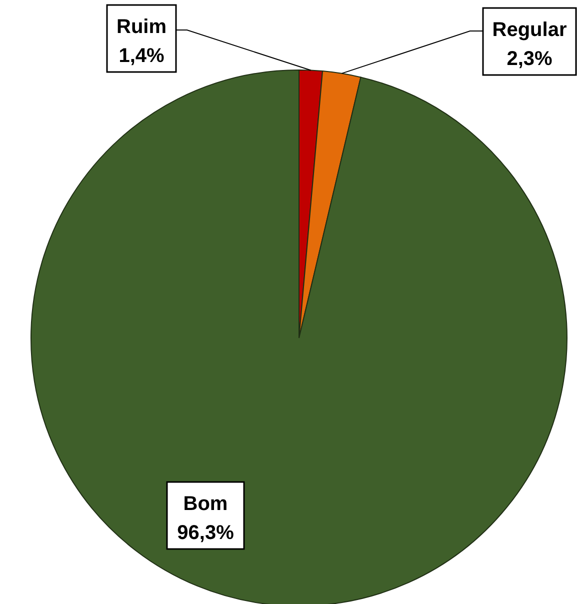 The image size is (577, 604). What do you see at coordinates (205, 533) in the screenshot?
I see `data-label: 96,3%` at bounding box center [205, 533].